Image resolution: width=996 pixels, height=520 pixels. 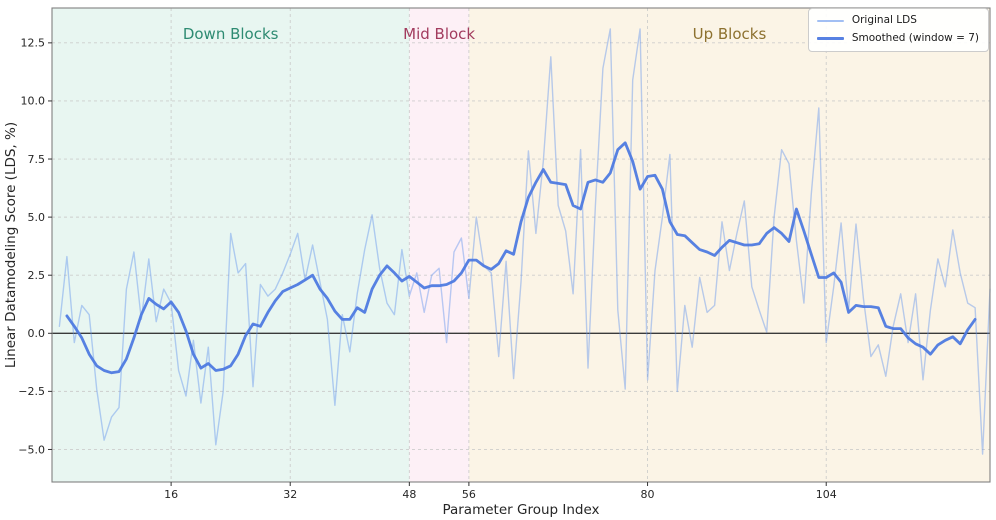 I want to click on x-axis-label: Parameter Group Index, so click(x=520, y=510).